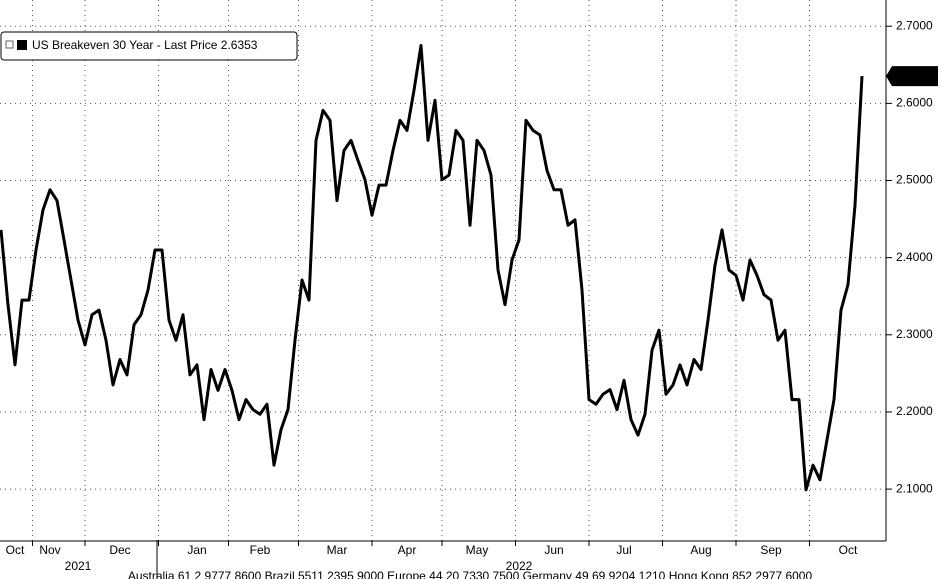 The image size is (941, 579). I want to click on y-tick-label: 2.6000, so click(914, 103).